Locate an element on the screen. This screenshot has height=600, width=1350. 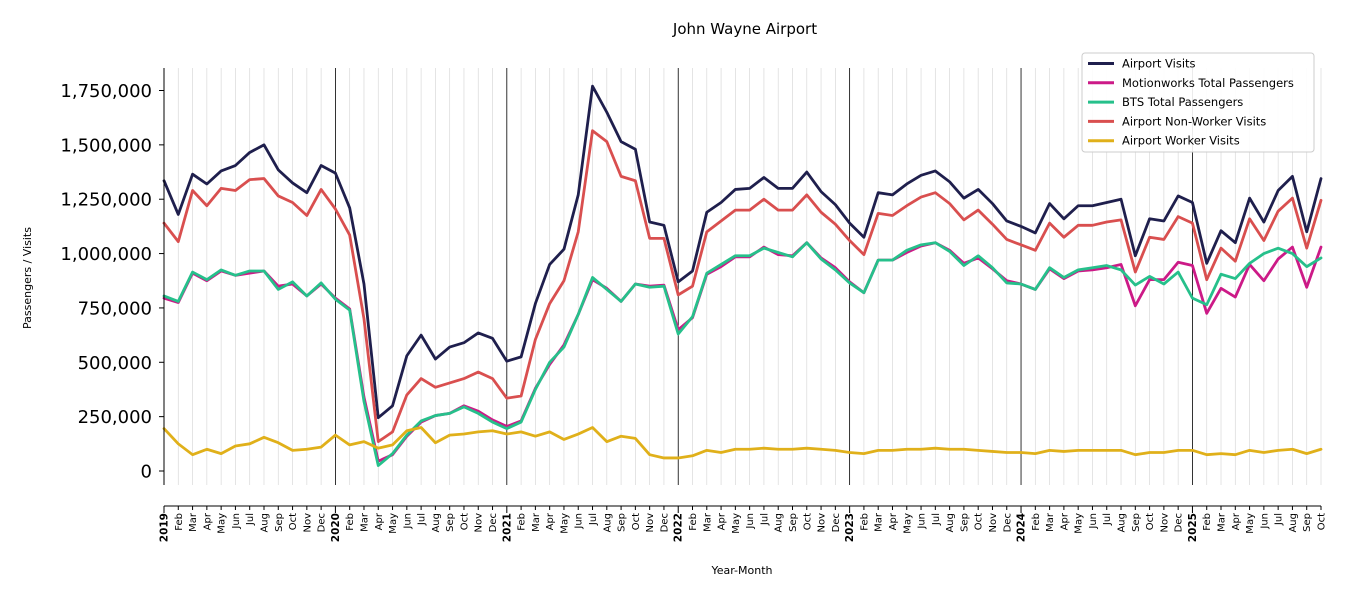
x-tick-label: 2025 is located at coordinates (1193, 527).